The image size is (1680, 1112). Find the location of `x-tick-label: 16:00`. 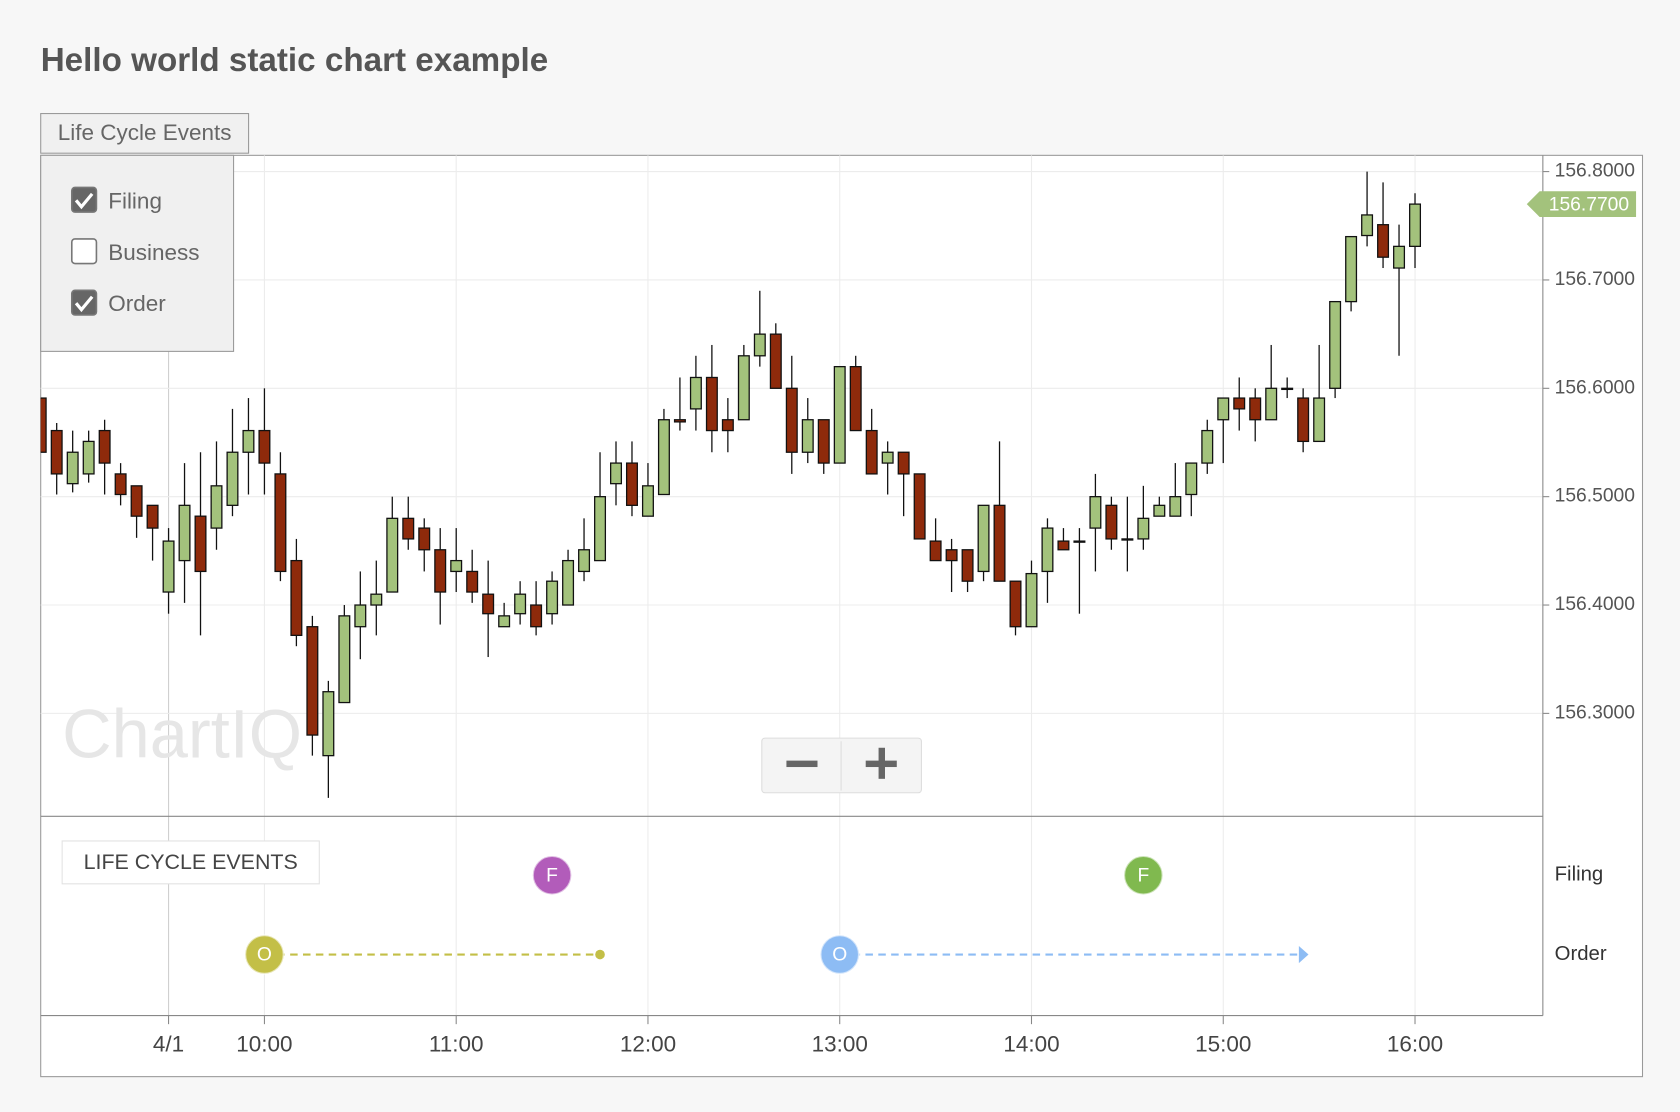

x-tick-label: 16:00 is located at coordinates (1415, 1044).